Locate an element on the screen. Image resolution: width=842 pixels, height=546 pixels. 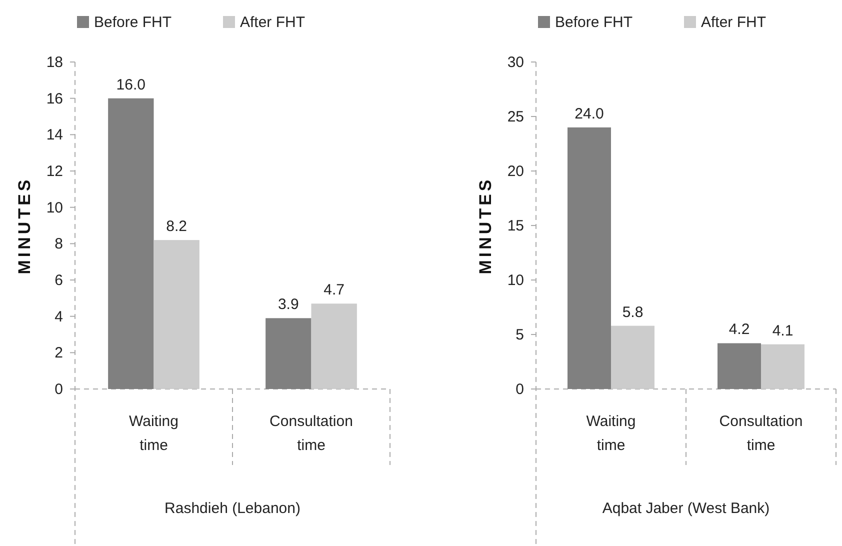
y-tick-label: 8 is located at coordinates (58, 244).